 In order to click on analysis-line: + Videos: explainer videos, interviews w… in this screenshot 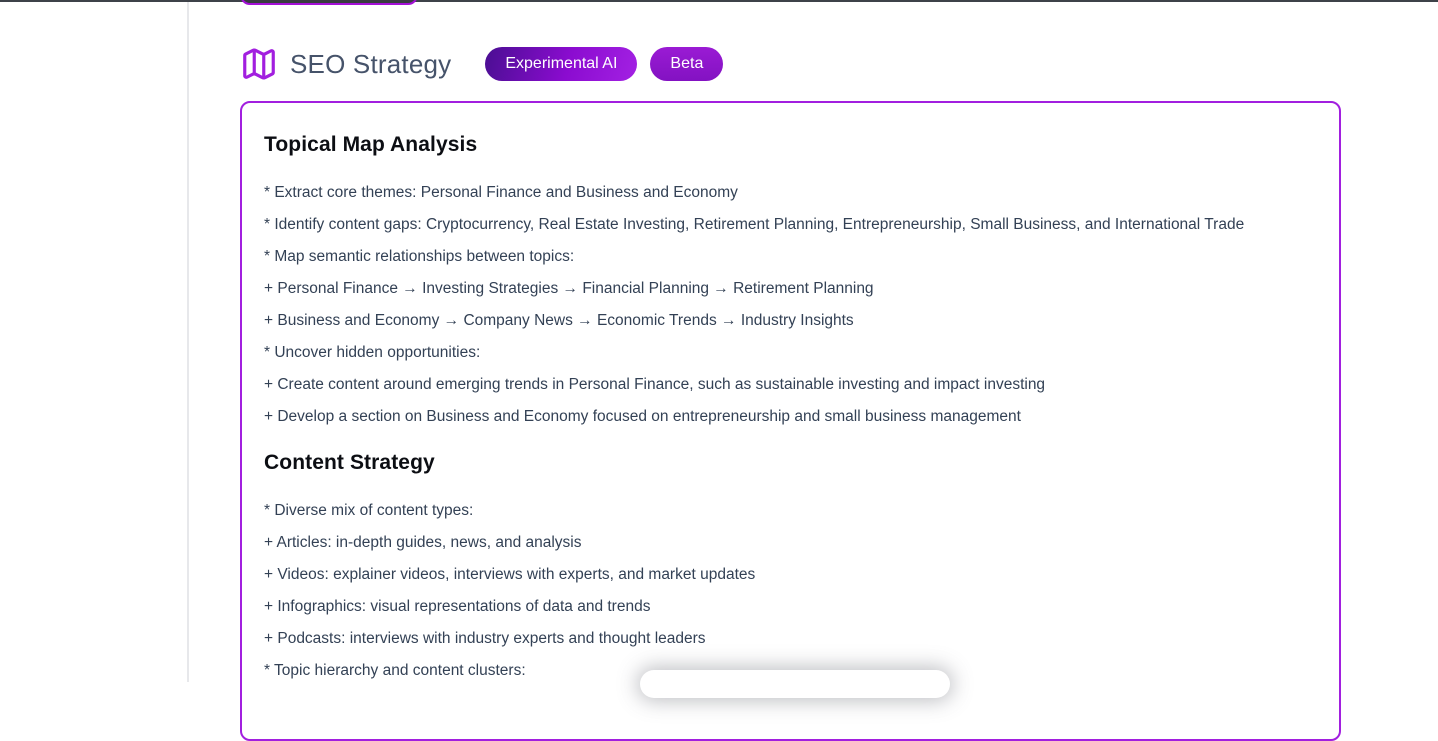, I will do `click(510, 574)`.